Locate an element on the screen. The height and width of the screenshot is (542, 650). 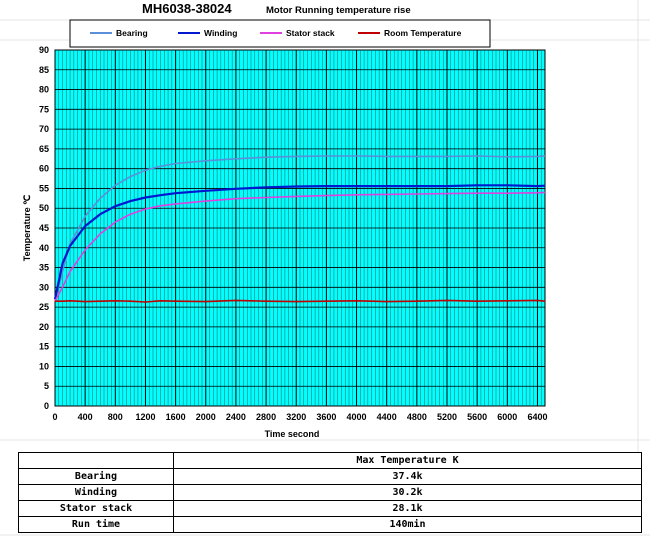
table-row: Stator stack 28.1k is located at coordinates (330, 508).